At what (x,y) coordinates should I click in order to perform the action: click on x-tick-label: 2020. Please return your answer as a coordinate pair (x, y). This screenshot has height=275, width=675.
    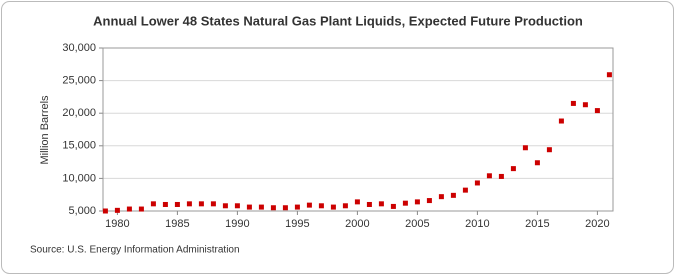
    Looking at the image, I should click on (597, 224).